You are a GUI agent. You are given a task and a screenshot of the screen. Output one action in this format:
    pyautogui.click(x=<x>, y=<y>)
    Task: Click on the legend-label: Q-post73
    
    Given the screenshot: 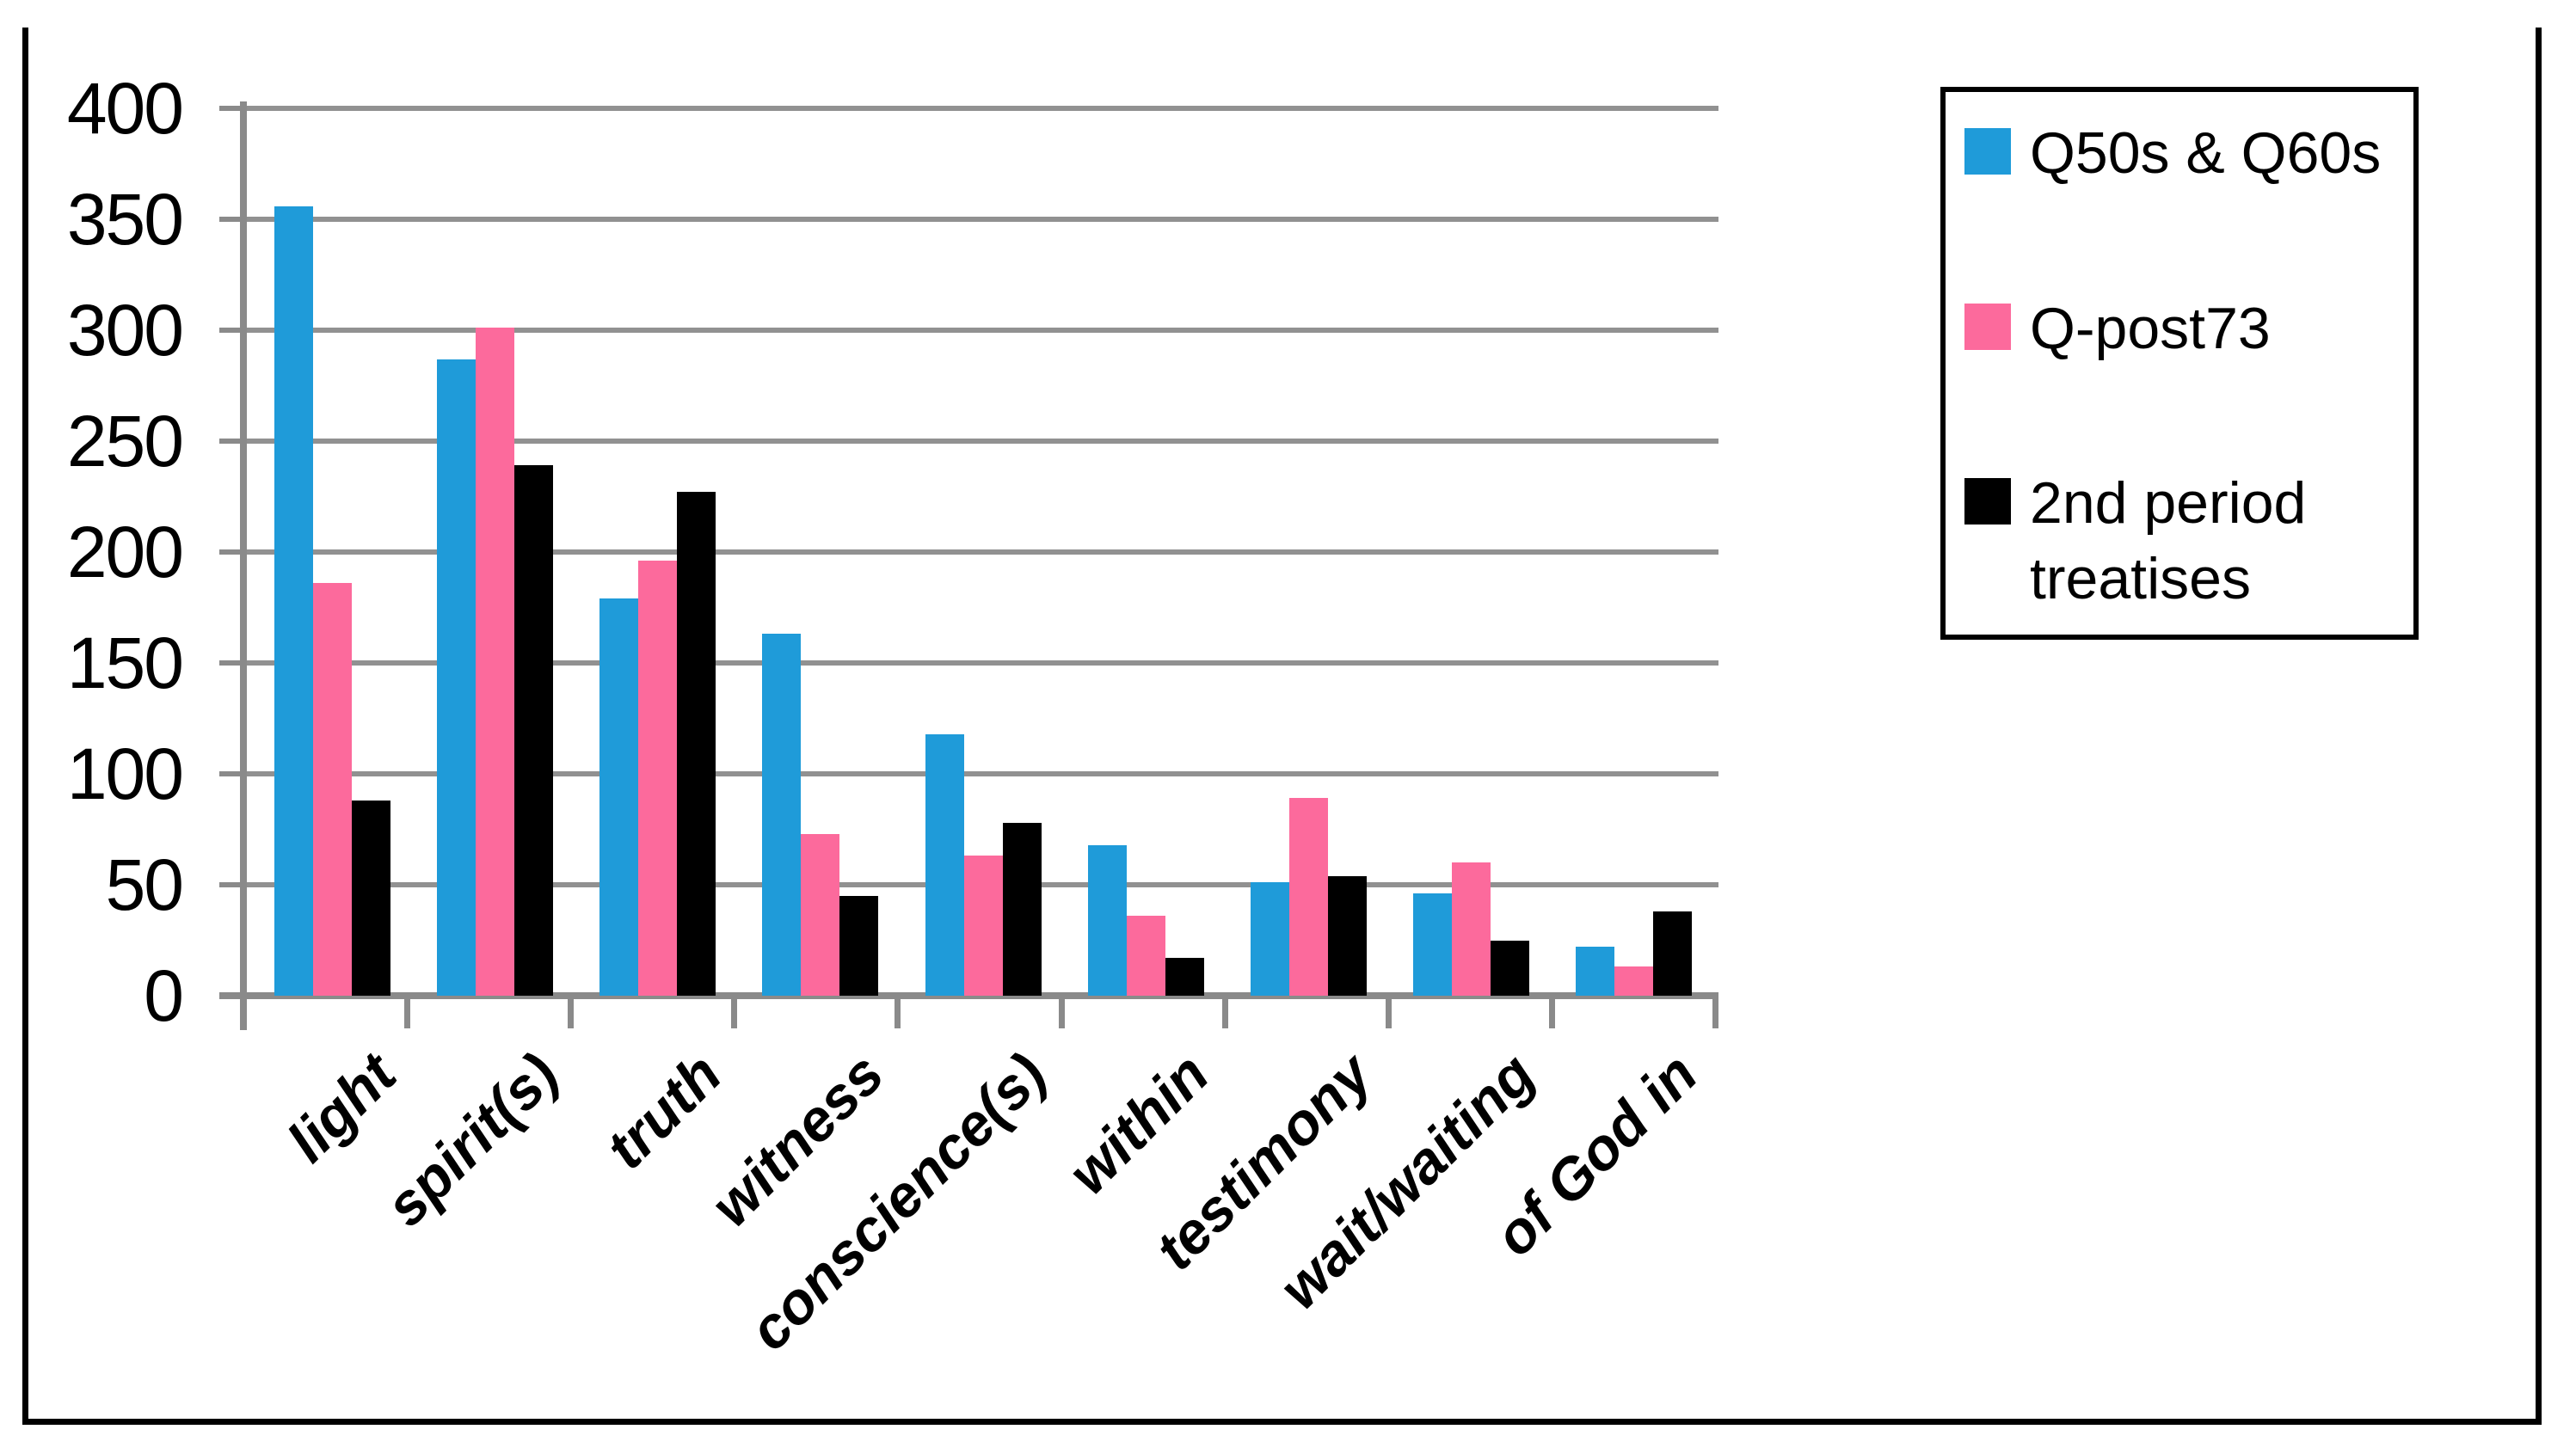 What is the action you would take?
    pyautogui.click(x=2150, y=328)
    